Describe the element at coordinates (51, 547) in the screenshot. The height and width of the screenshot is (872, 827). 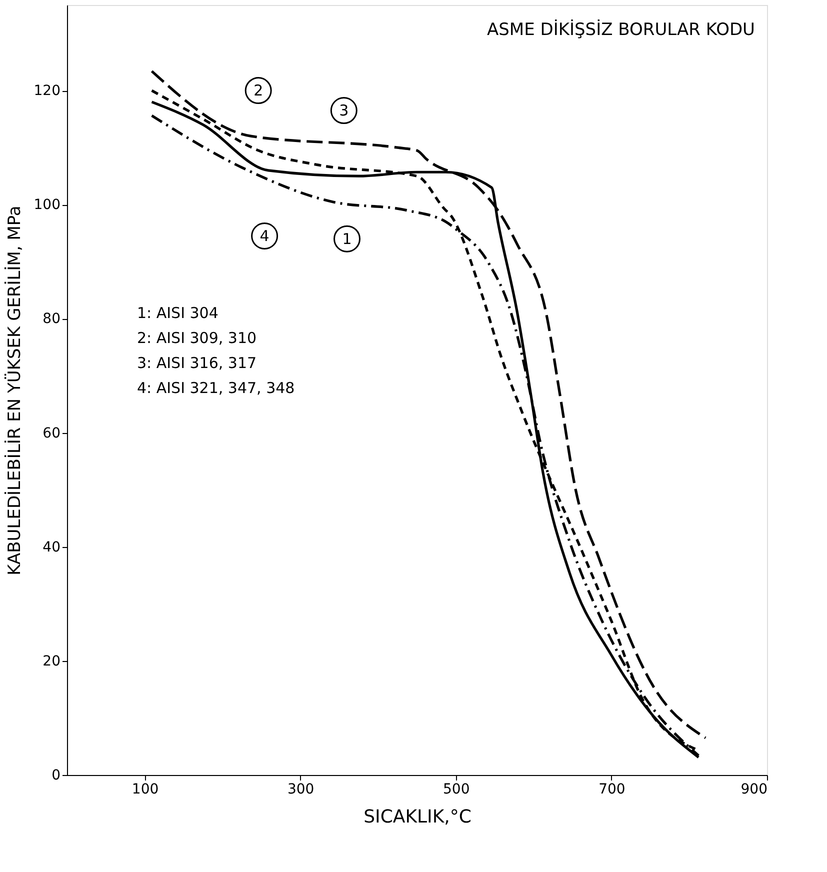
I see `y-tick-label: 40` at that location.